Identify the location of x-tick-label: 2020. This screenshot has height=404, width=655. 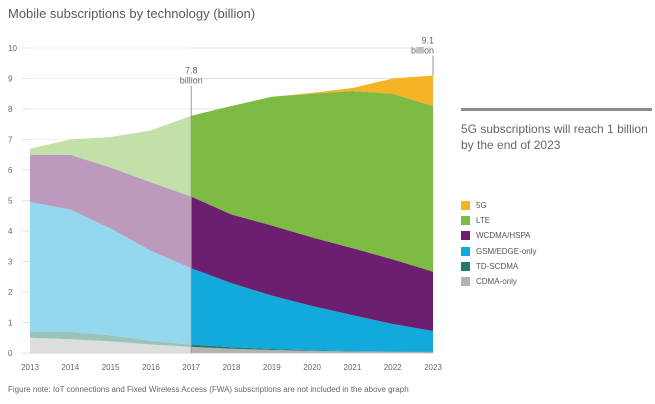
(312, 367).